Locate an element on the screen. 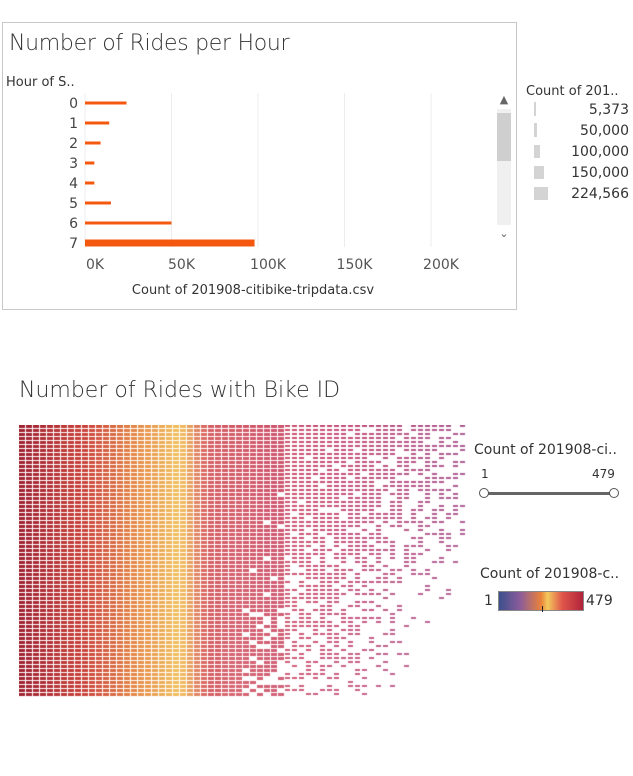 Image resolution: width=633 pixels, height=776 pixels. color-max-label: 479 is located at coordinates (599, 601).